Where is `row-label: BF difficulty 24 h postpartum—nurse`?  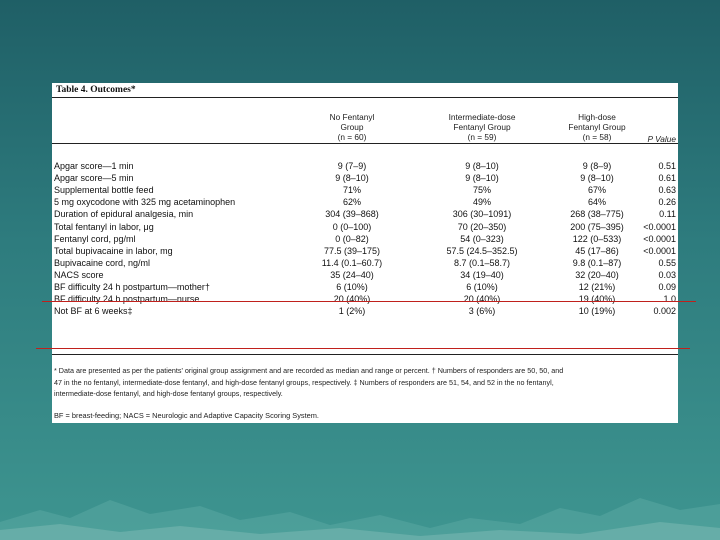
row-label: BF difficulty 24 h postpartum—nurse is located at coordinates (127, 299).